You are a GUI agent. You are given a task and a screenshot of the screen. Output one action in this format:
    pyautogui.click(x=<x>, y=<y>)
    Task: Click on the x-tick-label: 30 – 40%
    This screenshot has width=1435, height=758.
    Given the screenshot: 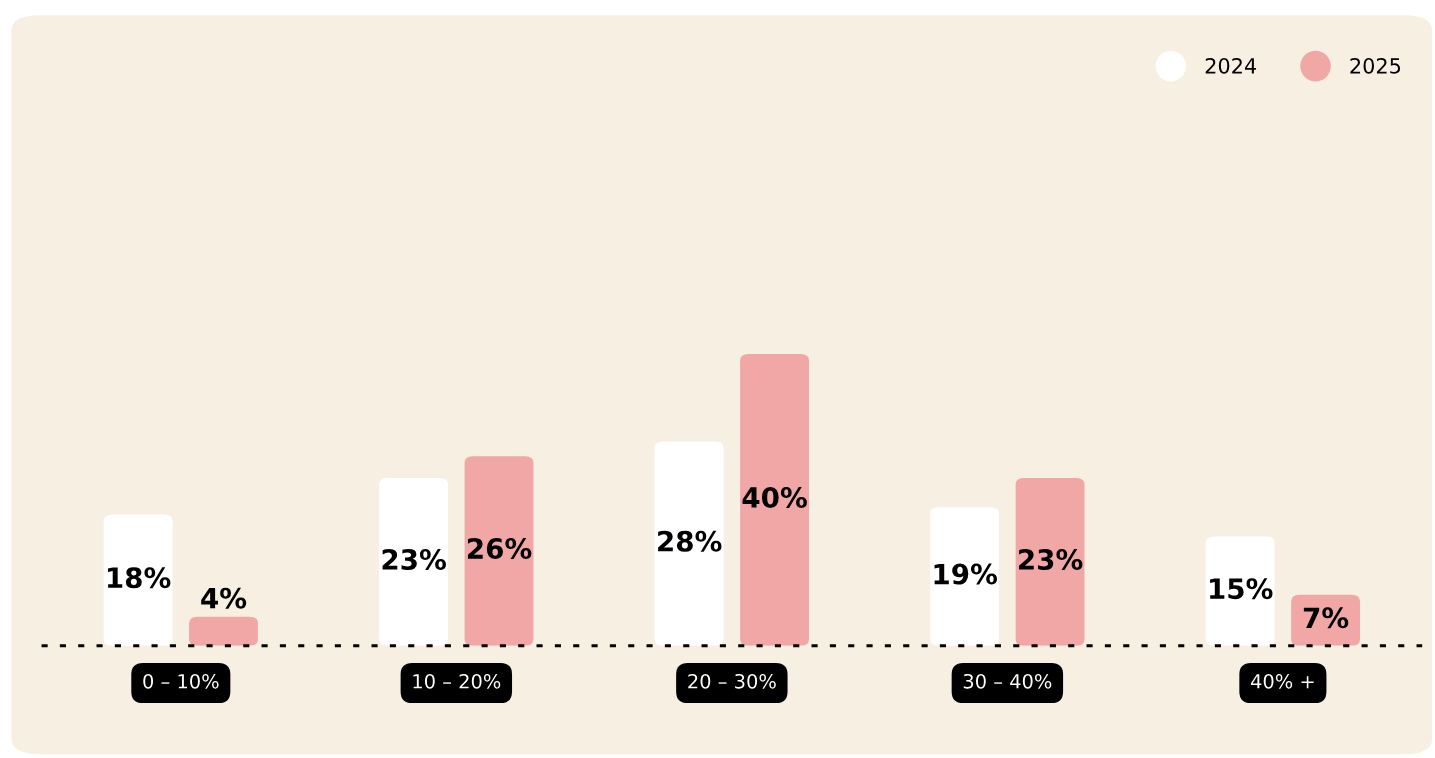 What is the action you would take?
    pyautogui.click(x=1007, y=681)
    